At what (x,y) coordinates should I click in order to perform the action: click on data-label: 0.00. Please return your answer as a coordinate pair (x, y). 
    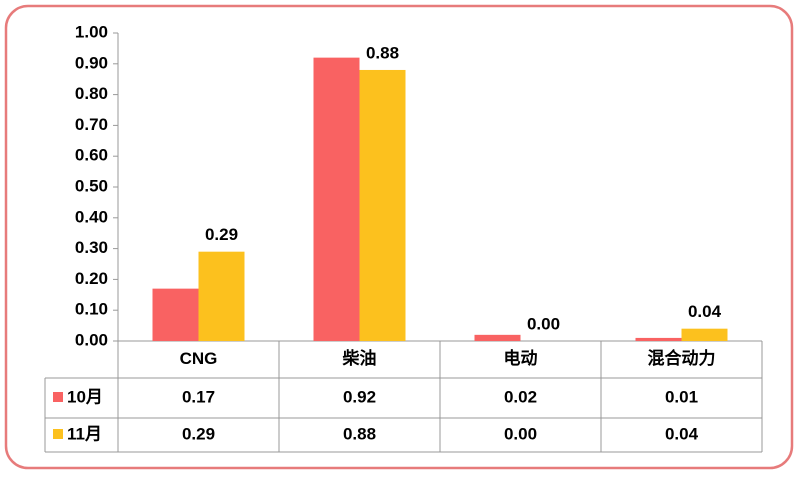
    Looking at the image, I should click on (543, 323).